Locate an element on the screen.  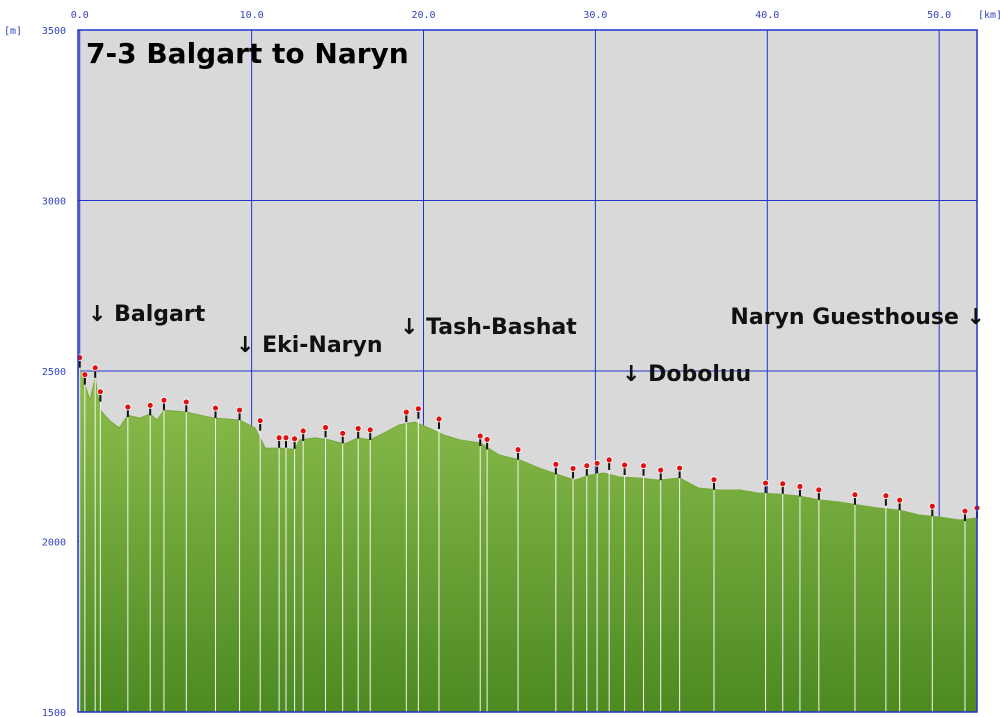
x-unit: [km] is located at coordinates (989, 15).